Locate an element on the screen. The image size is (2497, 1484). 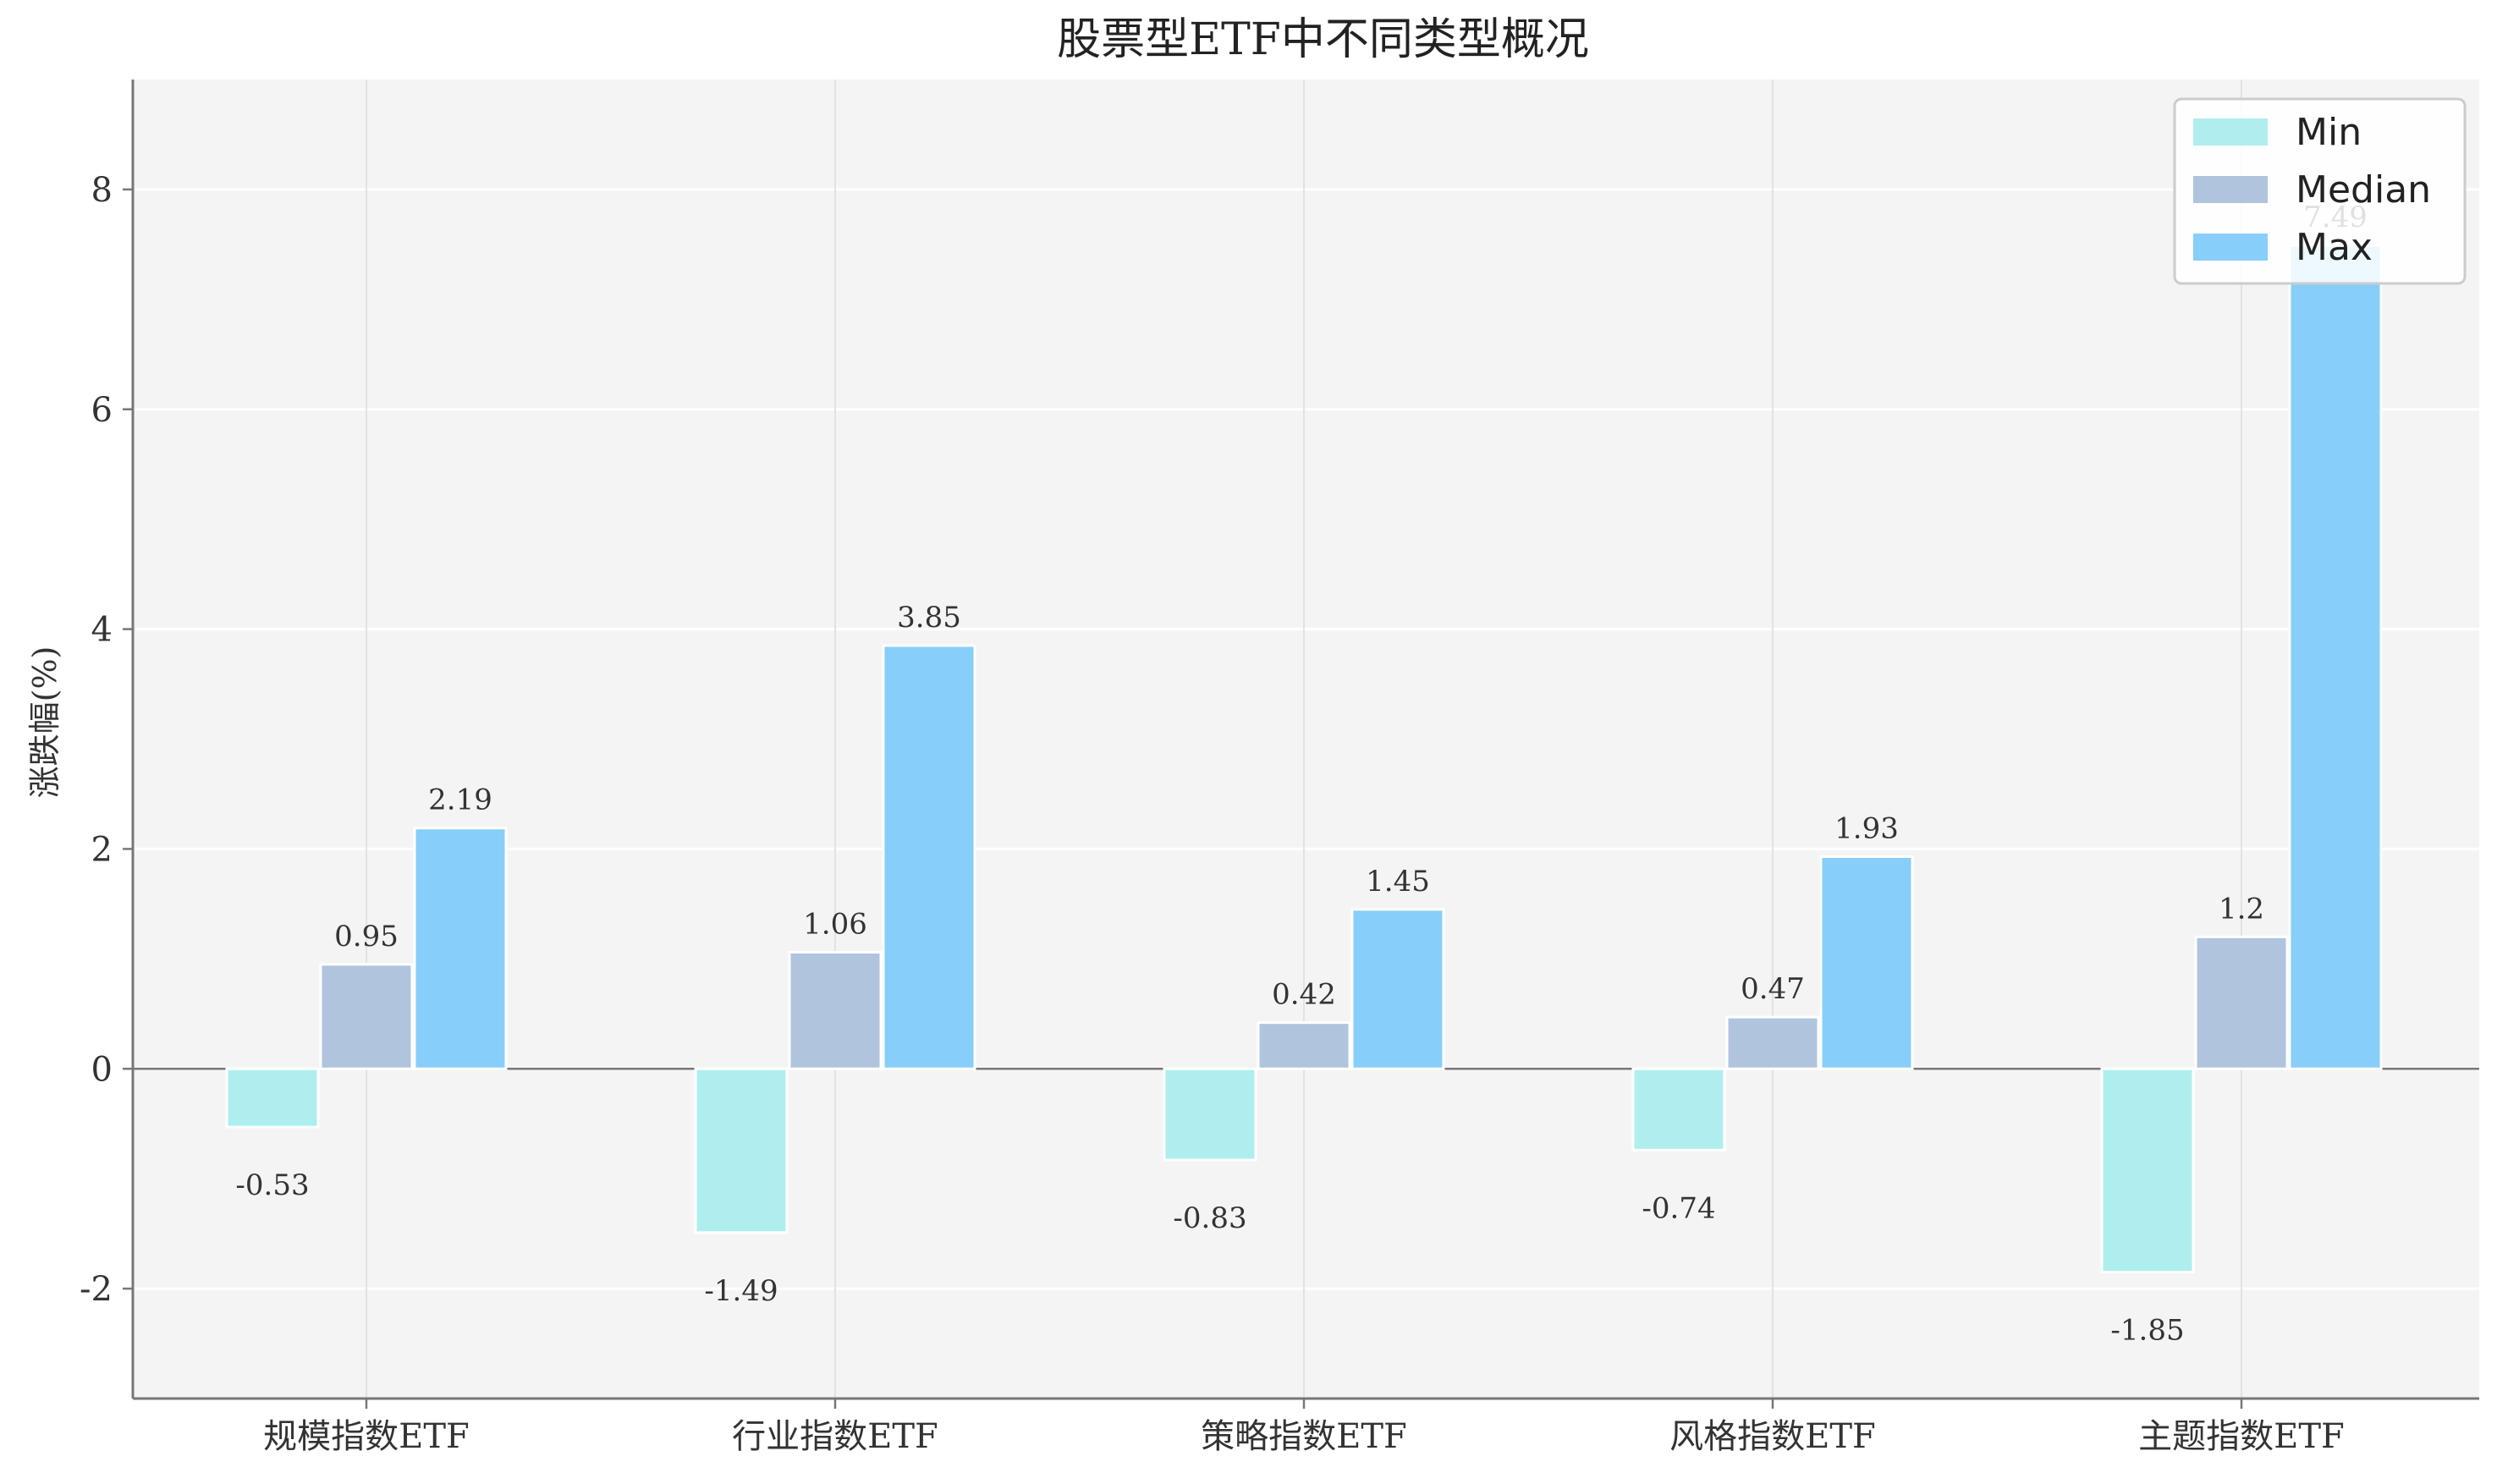
x-tick-label: 策略指数ETF is located at coordinates (1304, 1436).